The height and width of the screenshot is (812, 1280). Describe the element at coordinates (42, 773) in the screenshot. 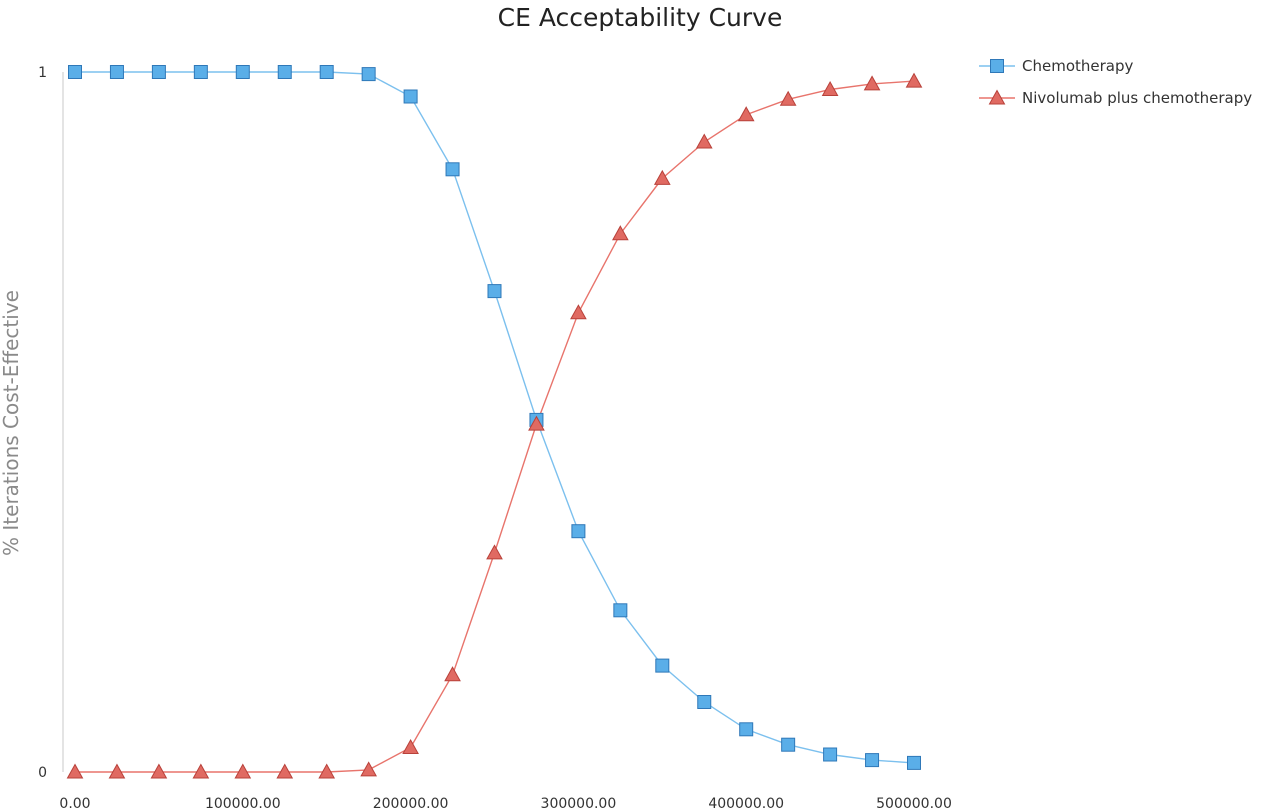

I see `y-tick-label: 0` at that location.